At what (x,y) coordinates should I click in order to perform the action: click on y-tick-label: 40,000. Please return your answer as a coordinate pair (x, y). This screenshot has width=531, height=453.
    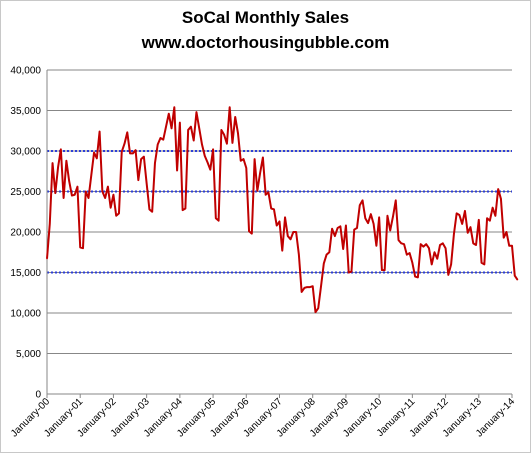
    Looking at the image, I should click on (25, 71).